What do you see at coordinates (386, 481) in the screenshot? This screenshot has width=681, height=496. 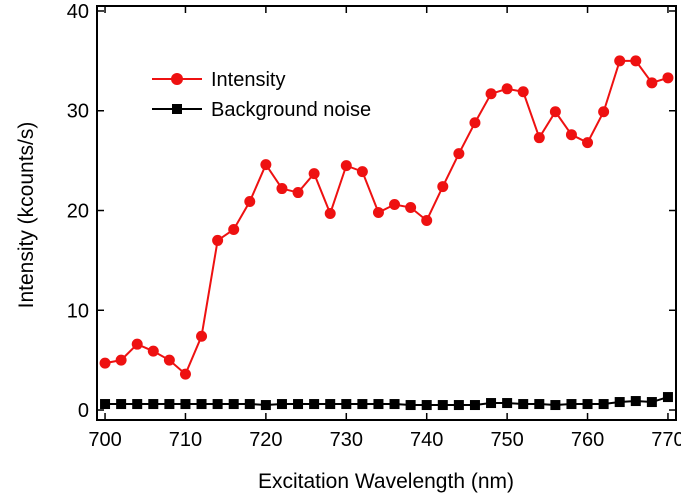 I see `x-axis-title: Excitation Wavelength (nm)` at bounding box center [386, 481].